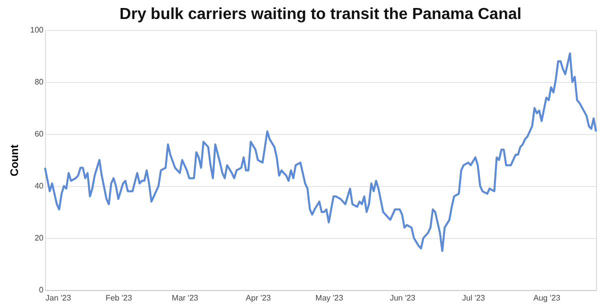 Image resolution: width=605 pixels, height=308 pixels. What do you see at coordinates (39, 186) in the screenshot?
I see `y-tick-label: 40` at bounding box center [39, 186].